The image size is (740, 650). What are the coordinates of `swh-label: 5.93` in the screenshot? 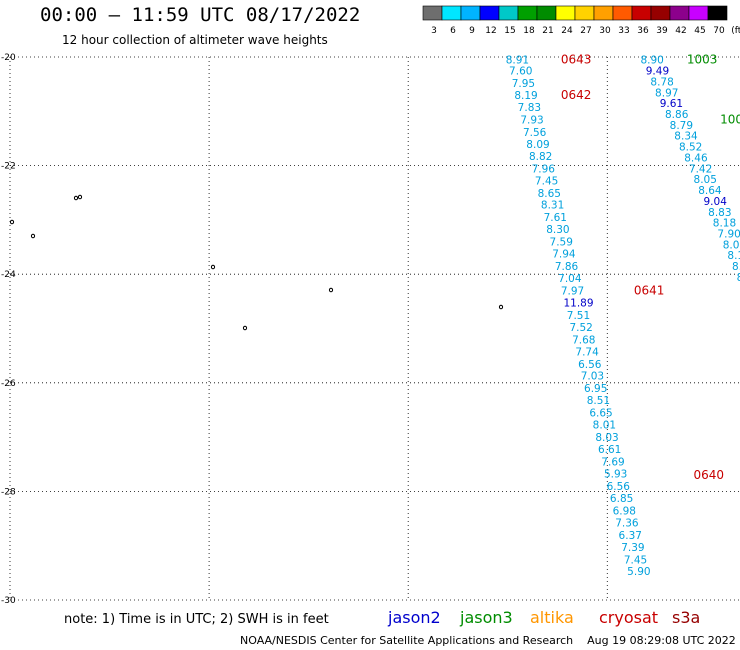 It's located at (615, 474).